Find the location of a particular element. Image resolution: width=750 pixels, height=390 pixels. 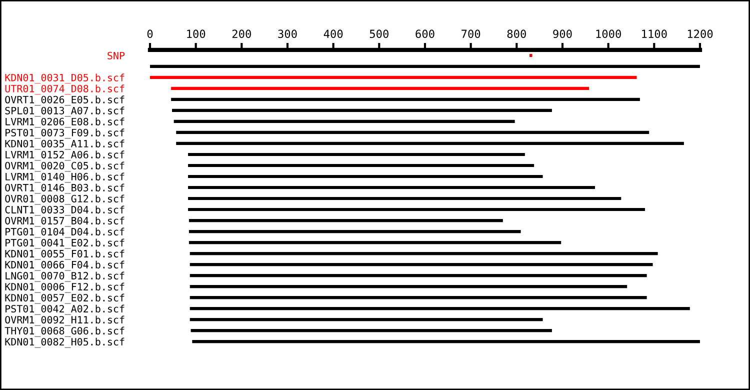

x-tick-label: 0 is located at coordinates (150, 34).